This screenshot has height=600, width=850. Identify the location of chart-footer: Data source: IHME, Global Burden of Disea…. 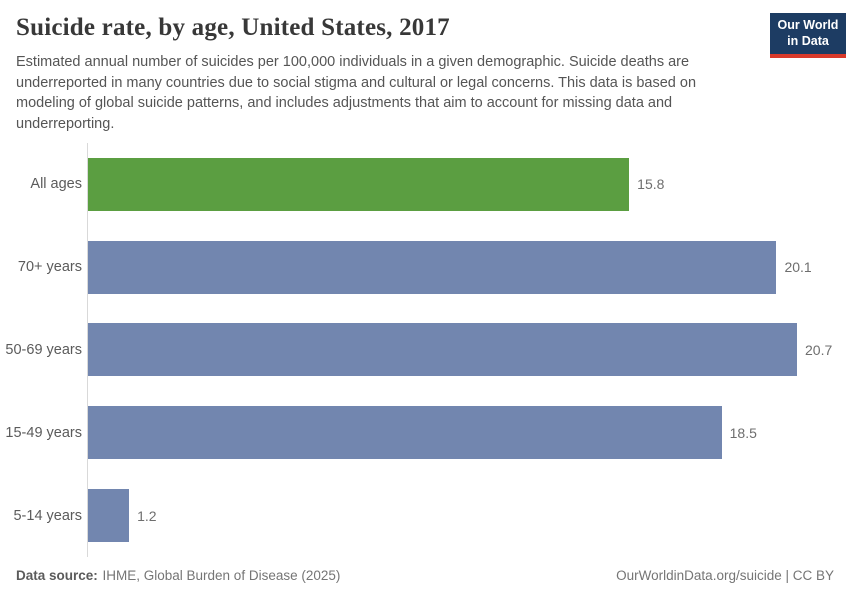
(425, 575).